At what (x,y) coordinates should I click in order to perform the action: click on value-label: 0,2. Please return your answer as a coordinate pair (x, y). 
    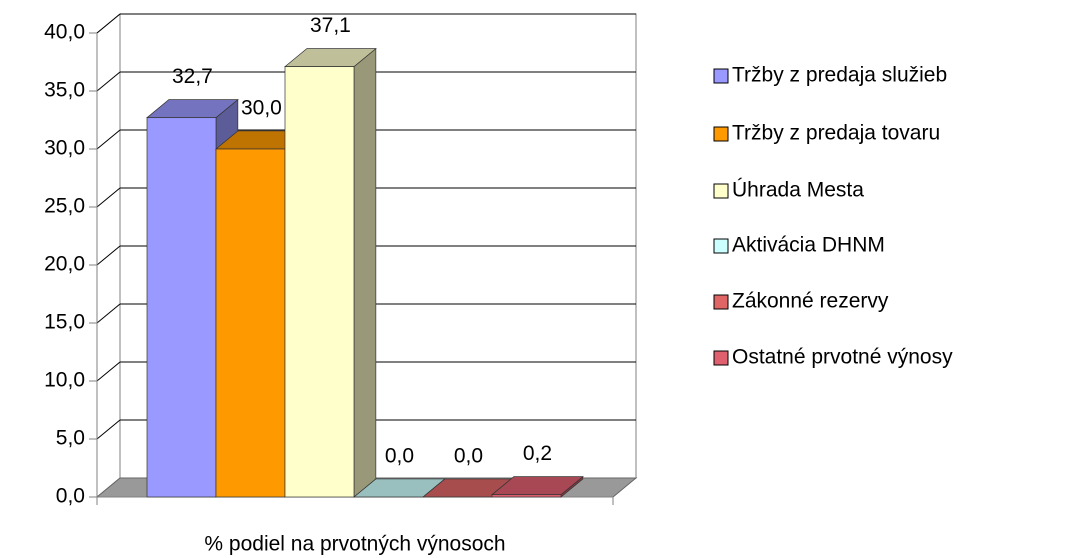
    Looking at the image, I should click on (537, 453).